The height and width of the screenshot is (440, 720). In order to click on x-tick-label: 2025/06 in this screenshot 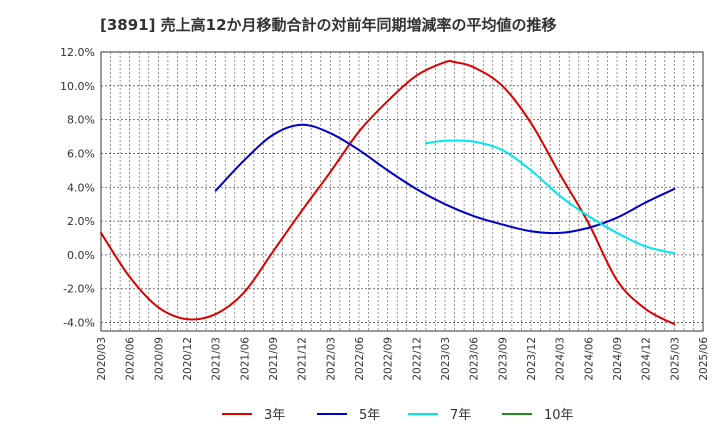, I will do `click(704, 359)`.